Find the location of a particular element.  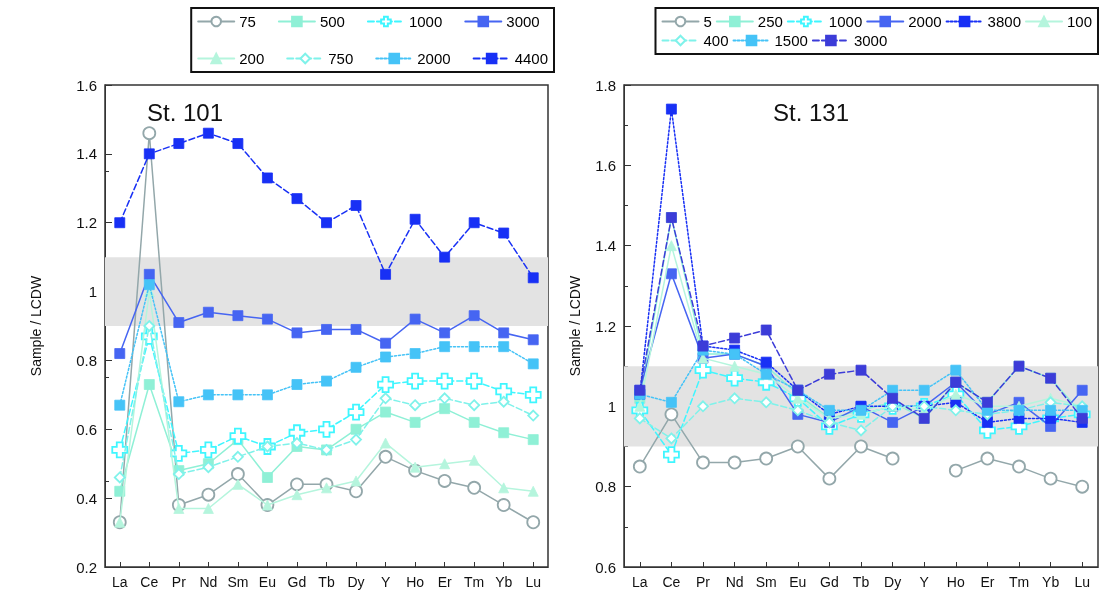

y-tick-label: 0.2 is located at coordinates (86, 567).